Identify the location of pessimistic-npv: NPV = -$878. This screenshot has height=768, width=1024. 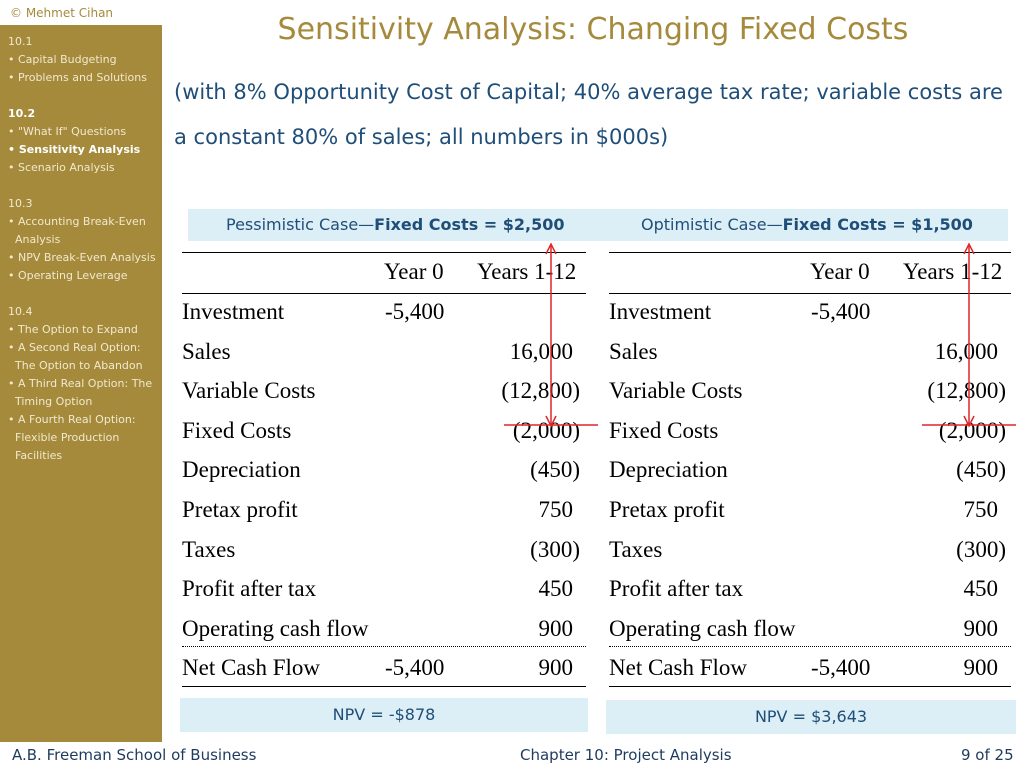
(384, 715).